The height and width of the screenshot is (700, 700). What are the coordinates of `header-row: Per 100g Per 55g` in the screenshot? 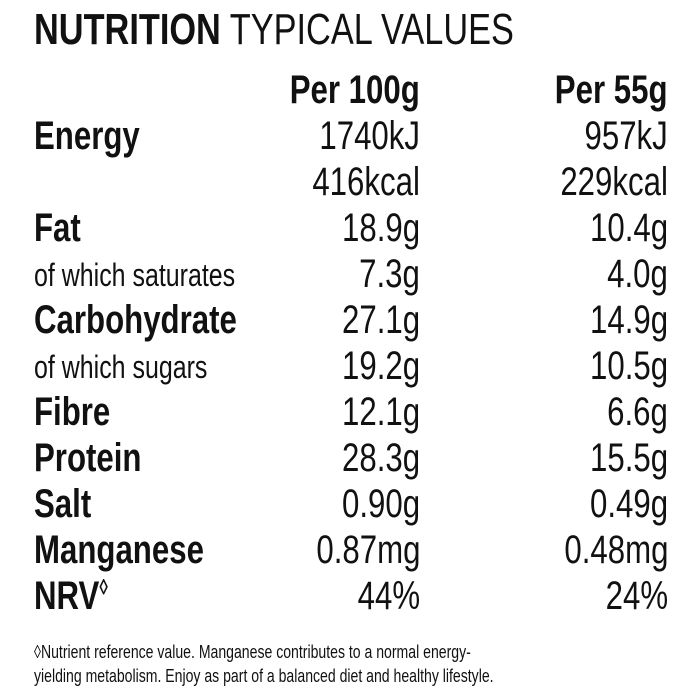 It's located at (354, 91).